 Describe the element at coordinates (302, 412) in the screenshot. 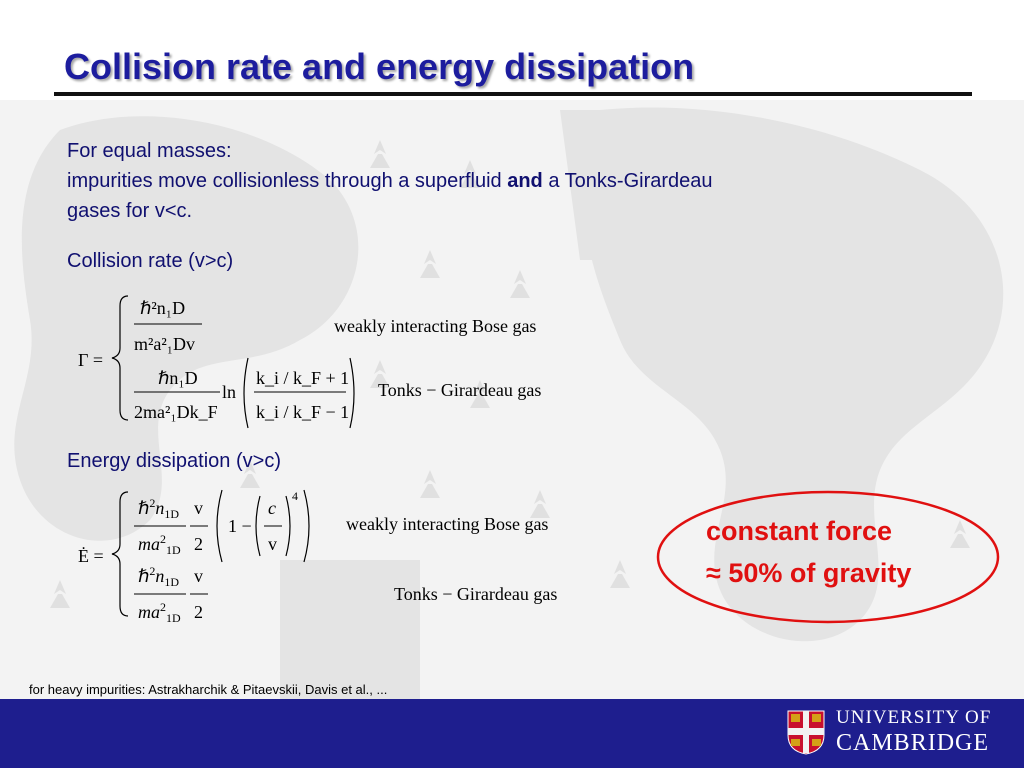

I see `gamma-case2-logden: k_i / k_F − 1` at that location.